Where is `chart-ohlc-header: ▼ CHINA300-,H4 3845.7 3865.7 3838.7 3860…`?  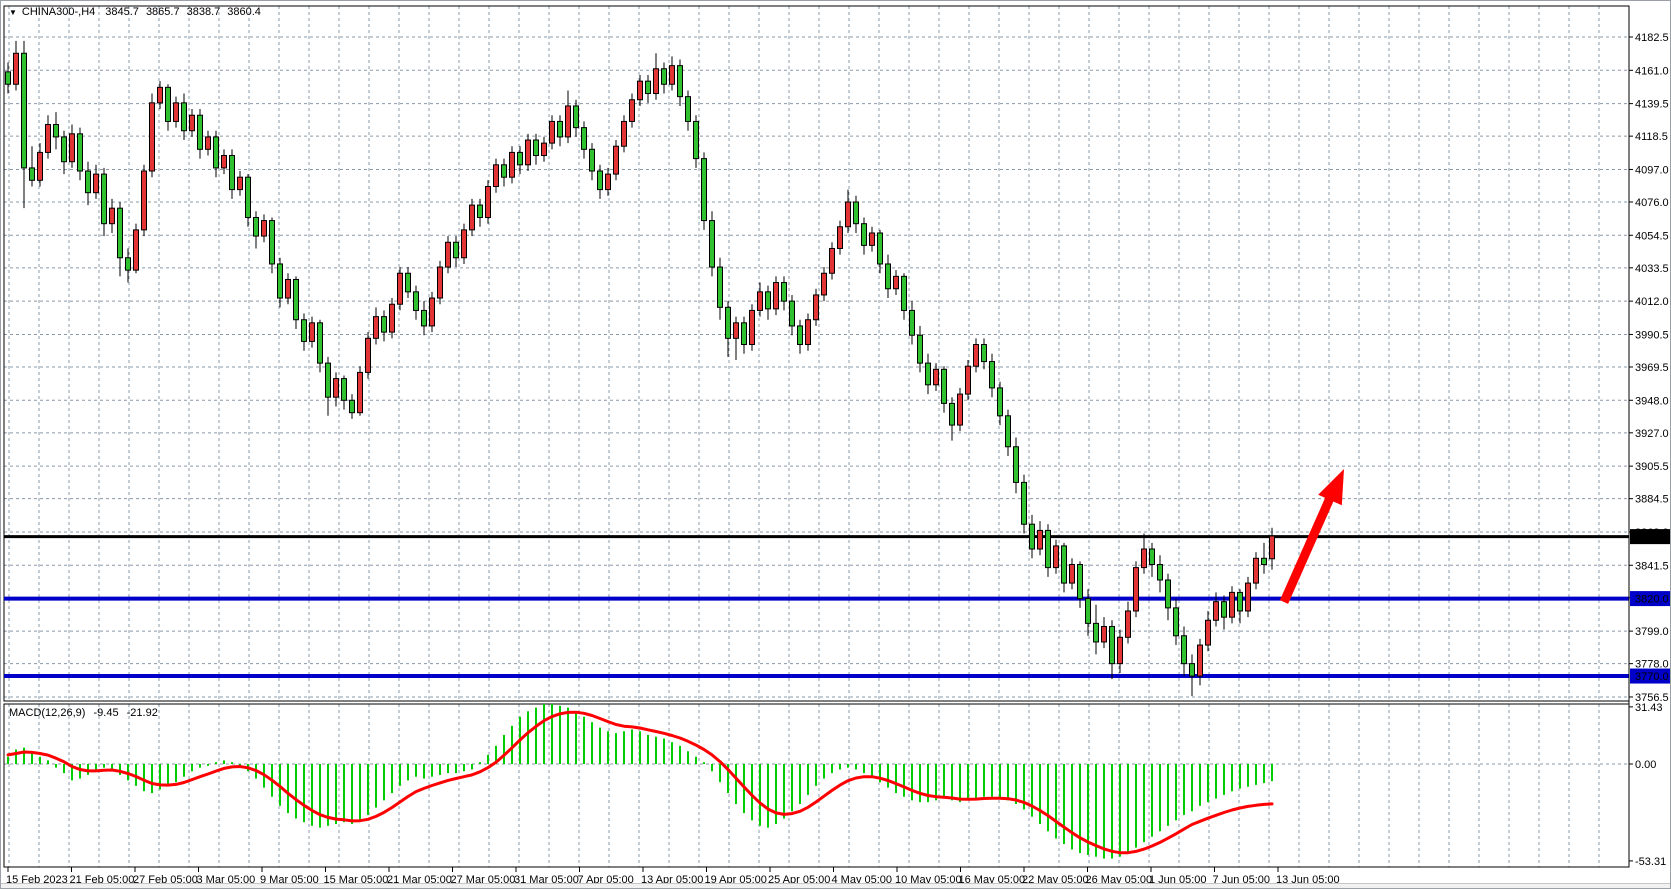 chart-ohlc-header: ▼ CHINA300-,H4 3845.7 3865.7 3838.7 3860… is located at coordinates (138, 12).